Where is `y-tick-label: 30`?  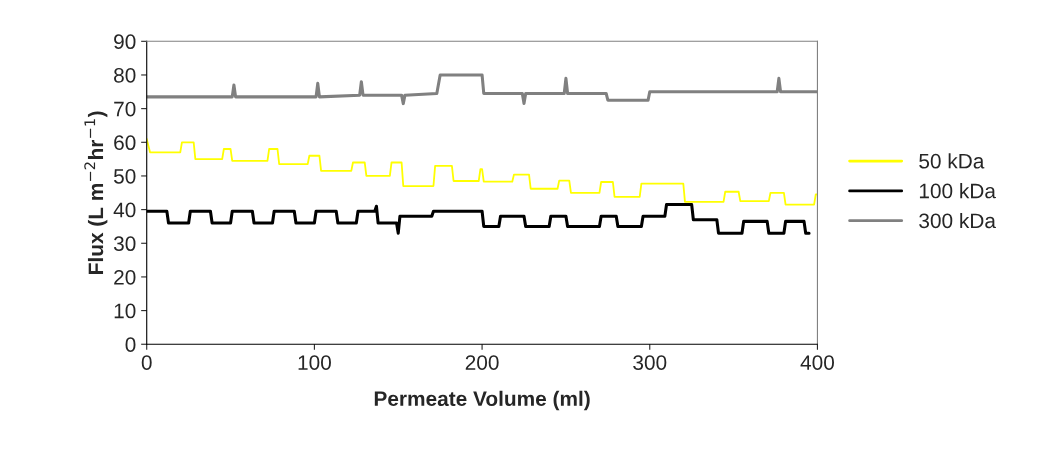 y-tick-label: 30 is located at coordinates (124, 244).